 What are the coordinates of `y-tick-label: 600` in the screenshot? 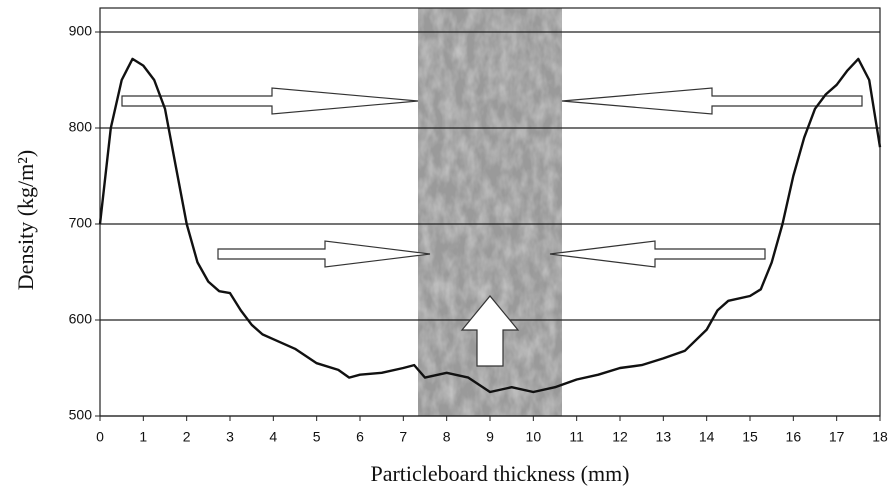 It's located at (81, 319).